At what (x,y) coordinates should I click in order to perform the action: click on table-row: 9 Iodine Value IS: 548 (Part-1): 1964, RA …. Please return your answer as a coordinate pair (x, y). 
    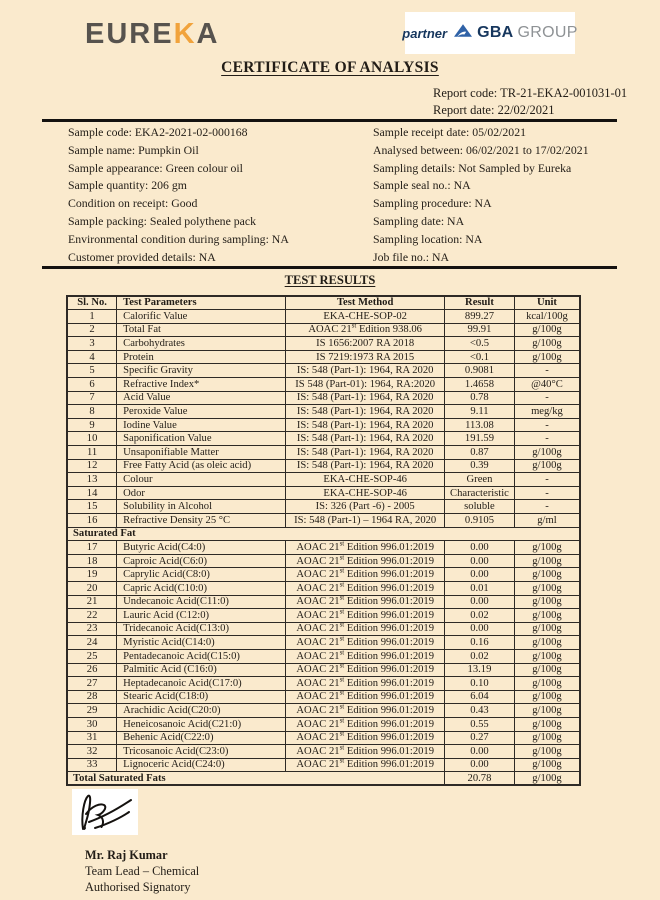
    Looking at the image, I should click on (323, 425).